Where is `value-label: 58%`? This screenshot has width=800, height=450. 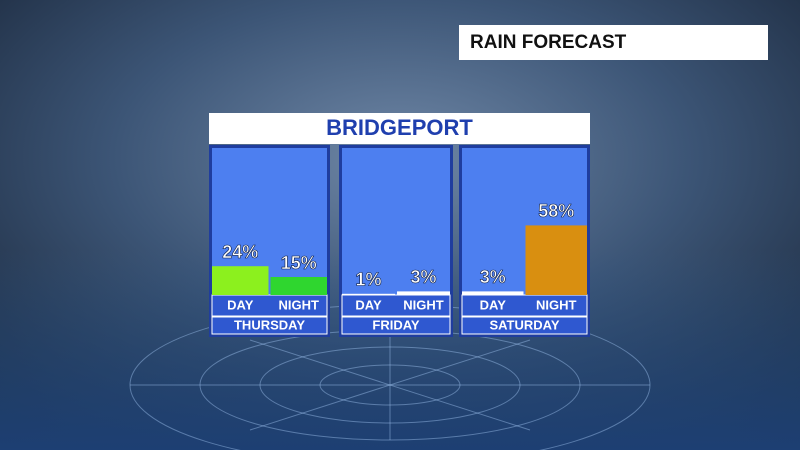
value-label: 58% is located at coordinates (556, 211).